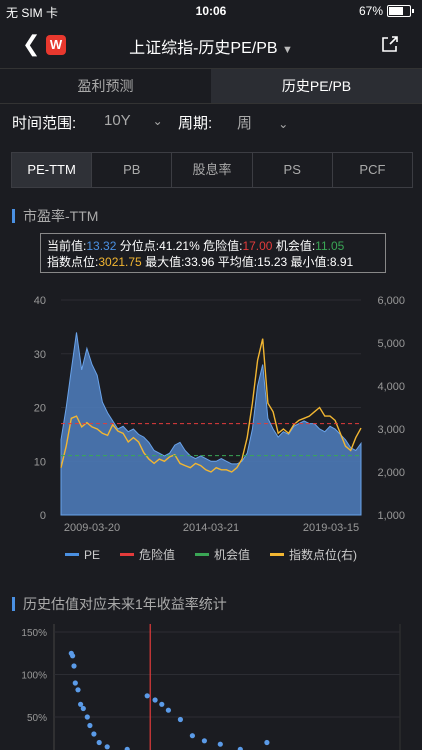 Image resolution: width=422 pixels, height=750 pixels. What do you see at coordinates (133, 120) in the screenshot?
I see `range-select: 10Y ⌄` at bounding box center [133, 120].